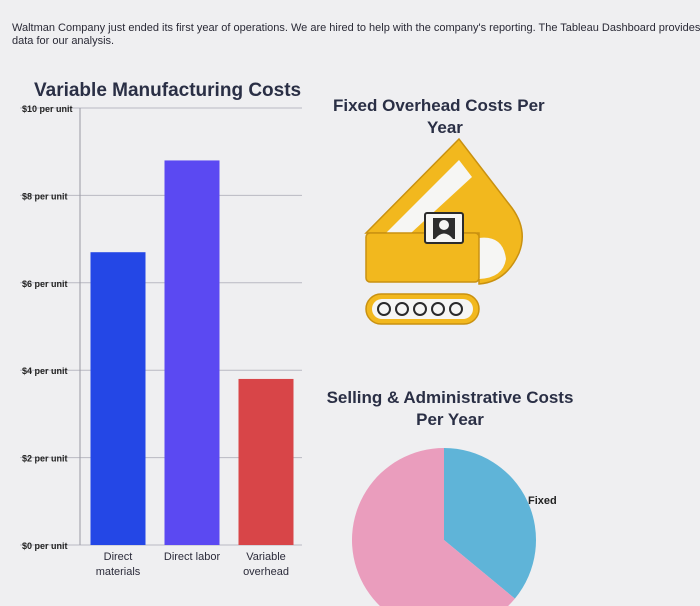 This screenshot has height=606, width=700. I want to click on y-tick-label: $4 per unit, so click(45, 371).